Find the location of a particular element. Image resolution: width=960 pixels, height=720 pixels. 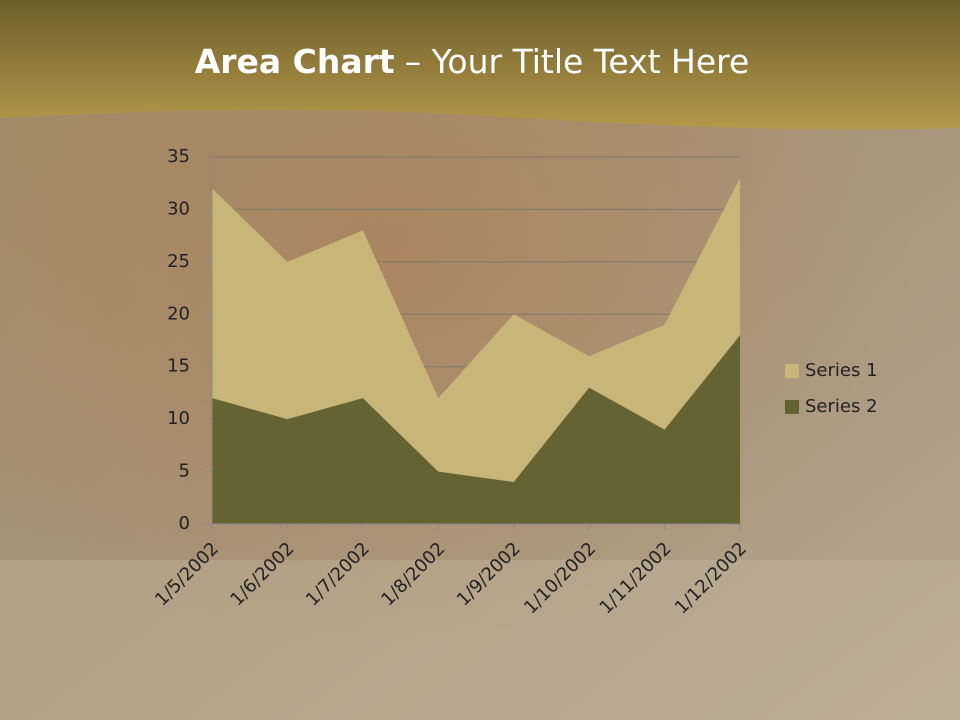

y-tick-label: 10 is located at coordinates (178, 418).